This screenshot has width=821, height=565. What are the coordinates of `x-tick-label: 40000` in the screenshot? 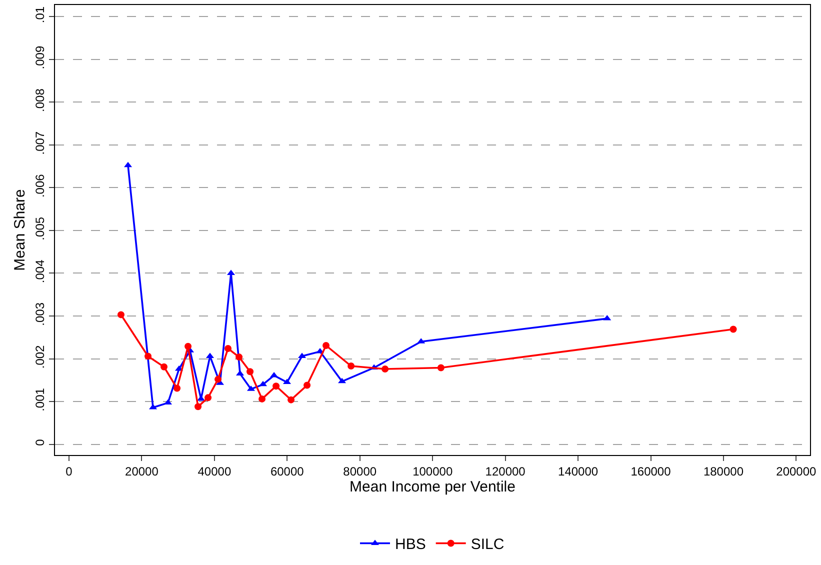 It's located at (215, 471).